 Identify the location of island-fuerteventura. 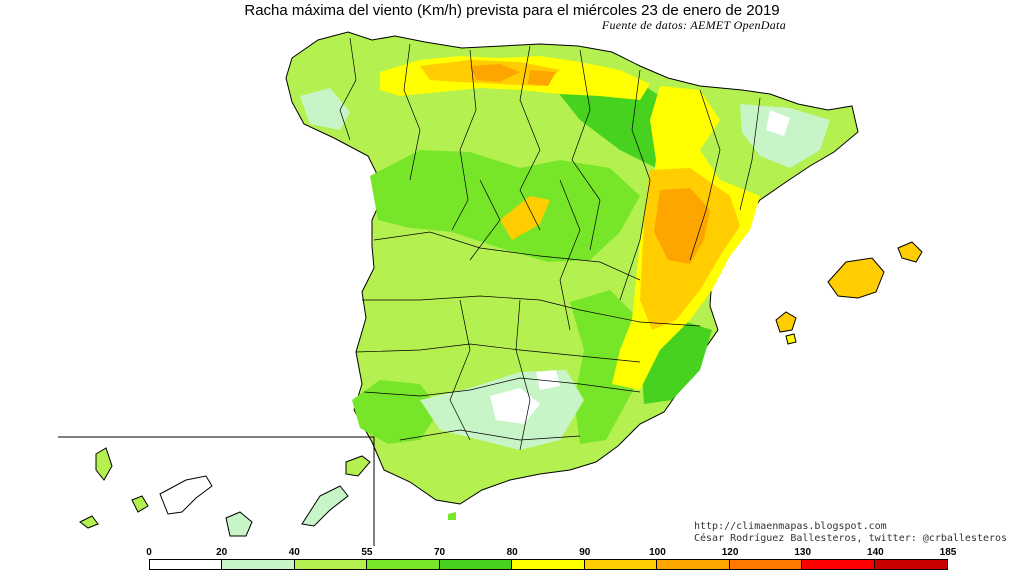
(325, 506).